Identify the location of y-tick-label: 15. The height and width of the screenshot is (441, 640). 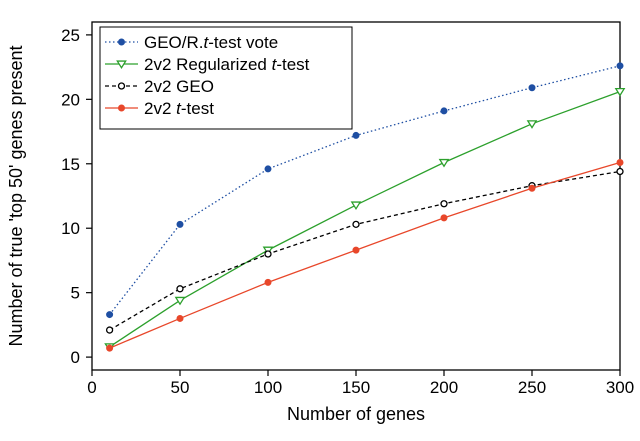
(70, 164).